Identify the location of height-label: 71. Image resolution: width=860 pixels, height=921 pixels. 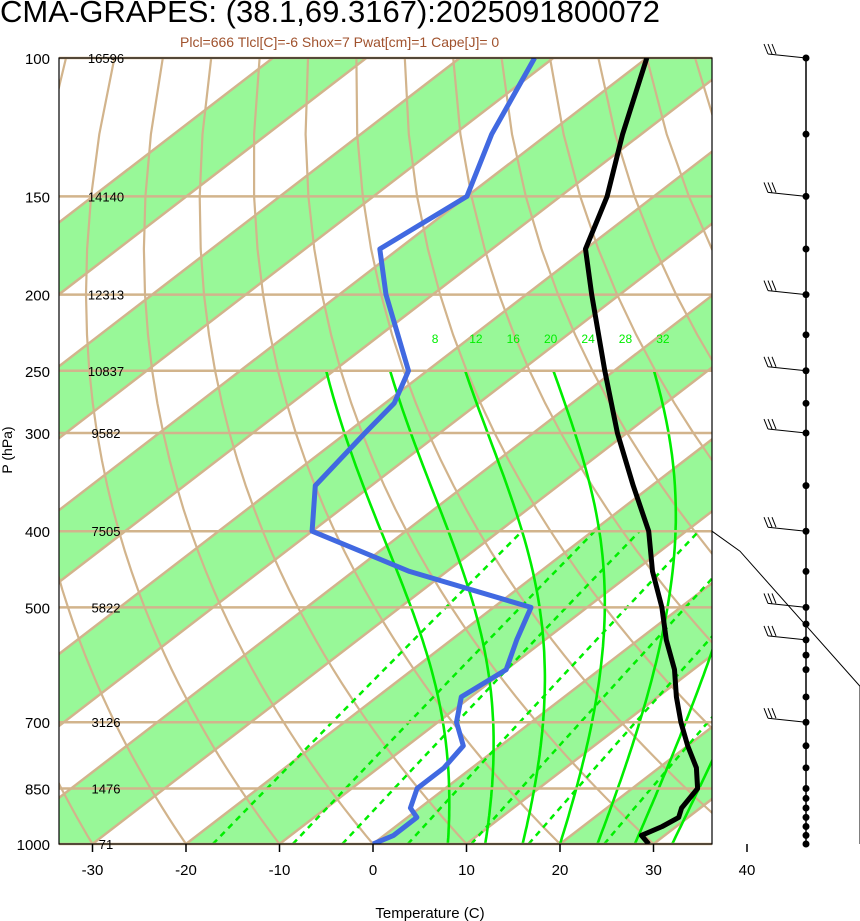
(106, 844).